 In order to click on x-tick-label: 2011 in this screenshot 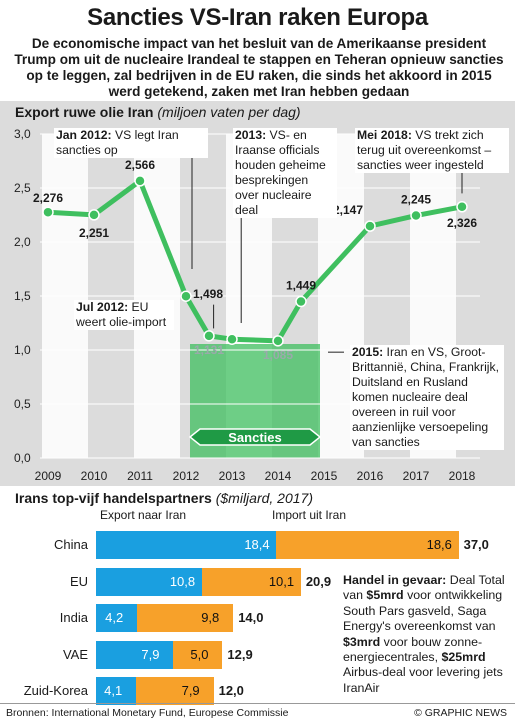, I will do `click(140, 476)`.